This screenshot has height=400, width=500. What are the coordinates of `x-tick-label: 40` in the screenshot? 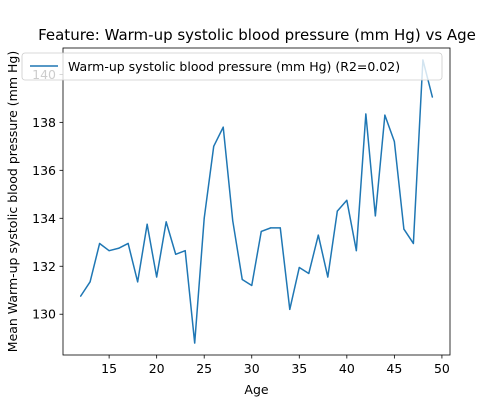 It's located at (347, 368).